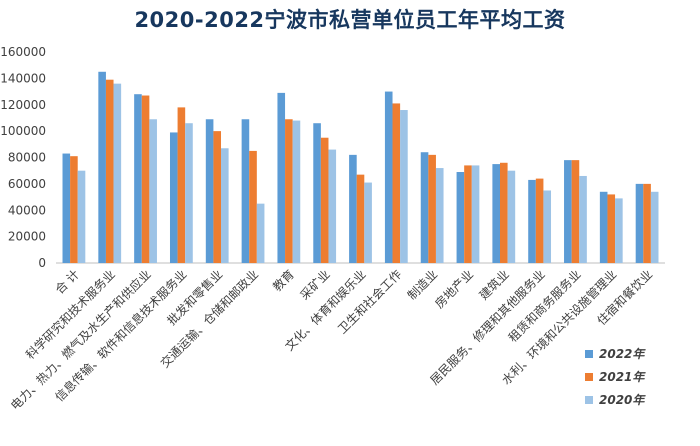 This screenshot has height=446, width=700. Describe the element at coordinates (622, 354) in the screenshot. I see `legend-label: 2022年` at that location.